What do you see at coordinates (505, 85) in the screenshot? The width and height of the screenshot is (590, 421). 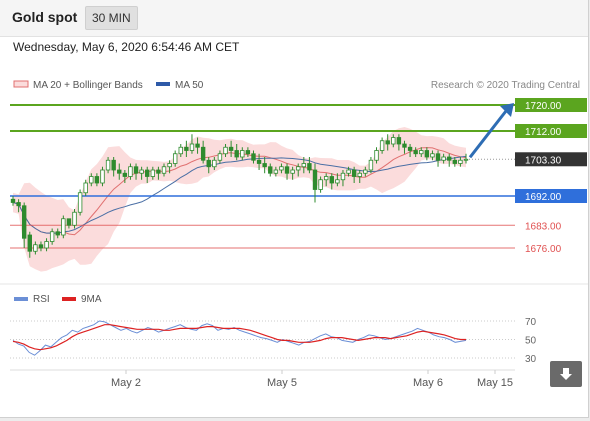 I see `research-credit: Research © 2020 Trading Central` at bounding box center [505, 85].